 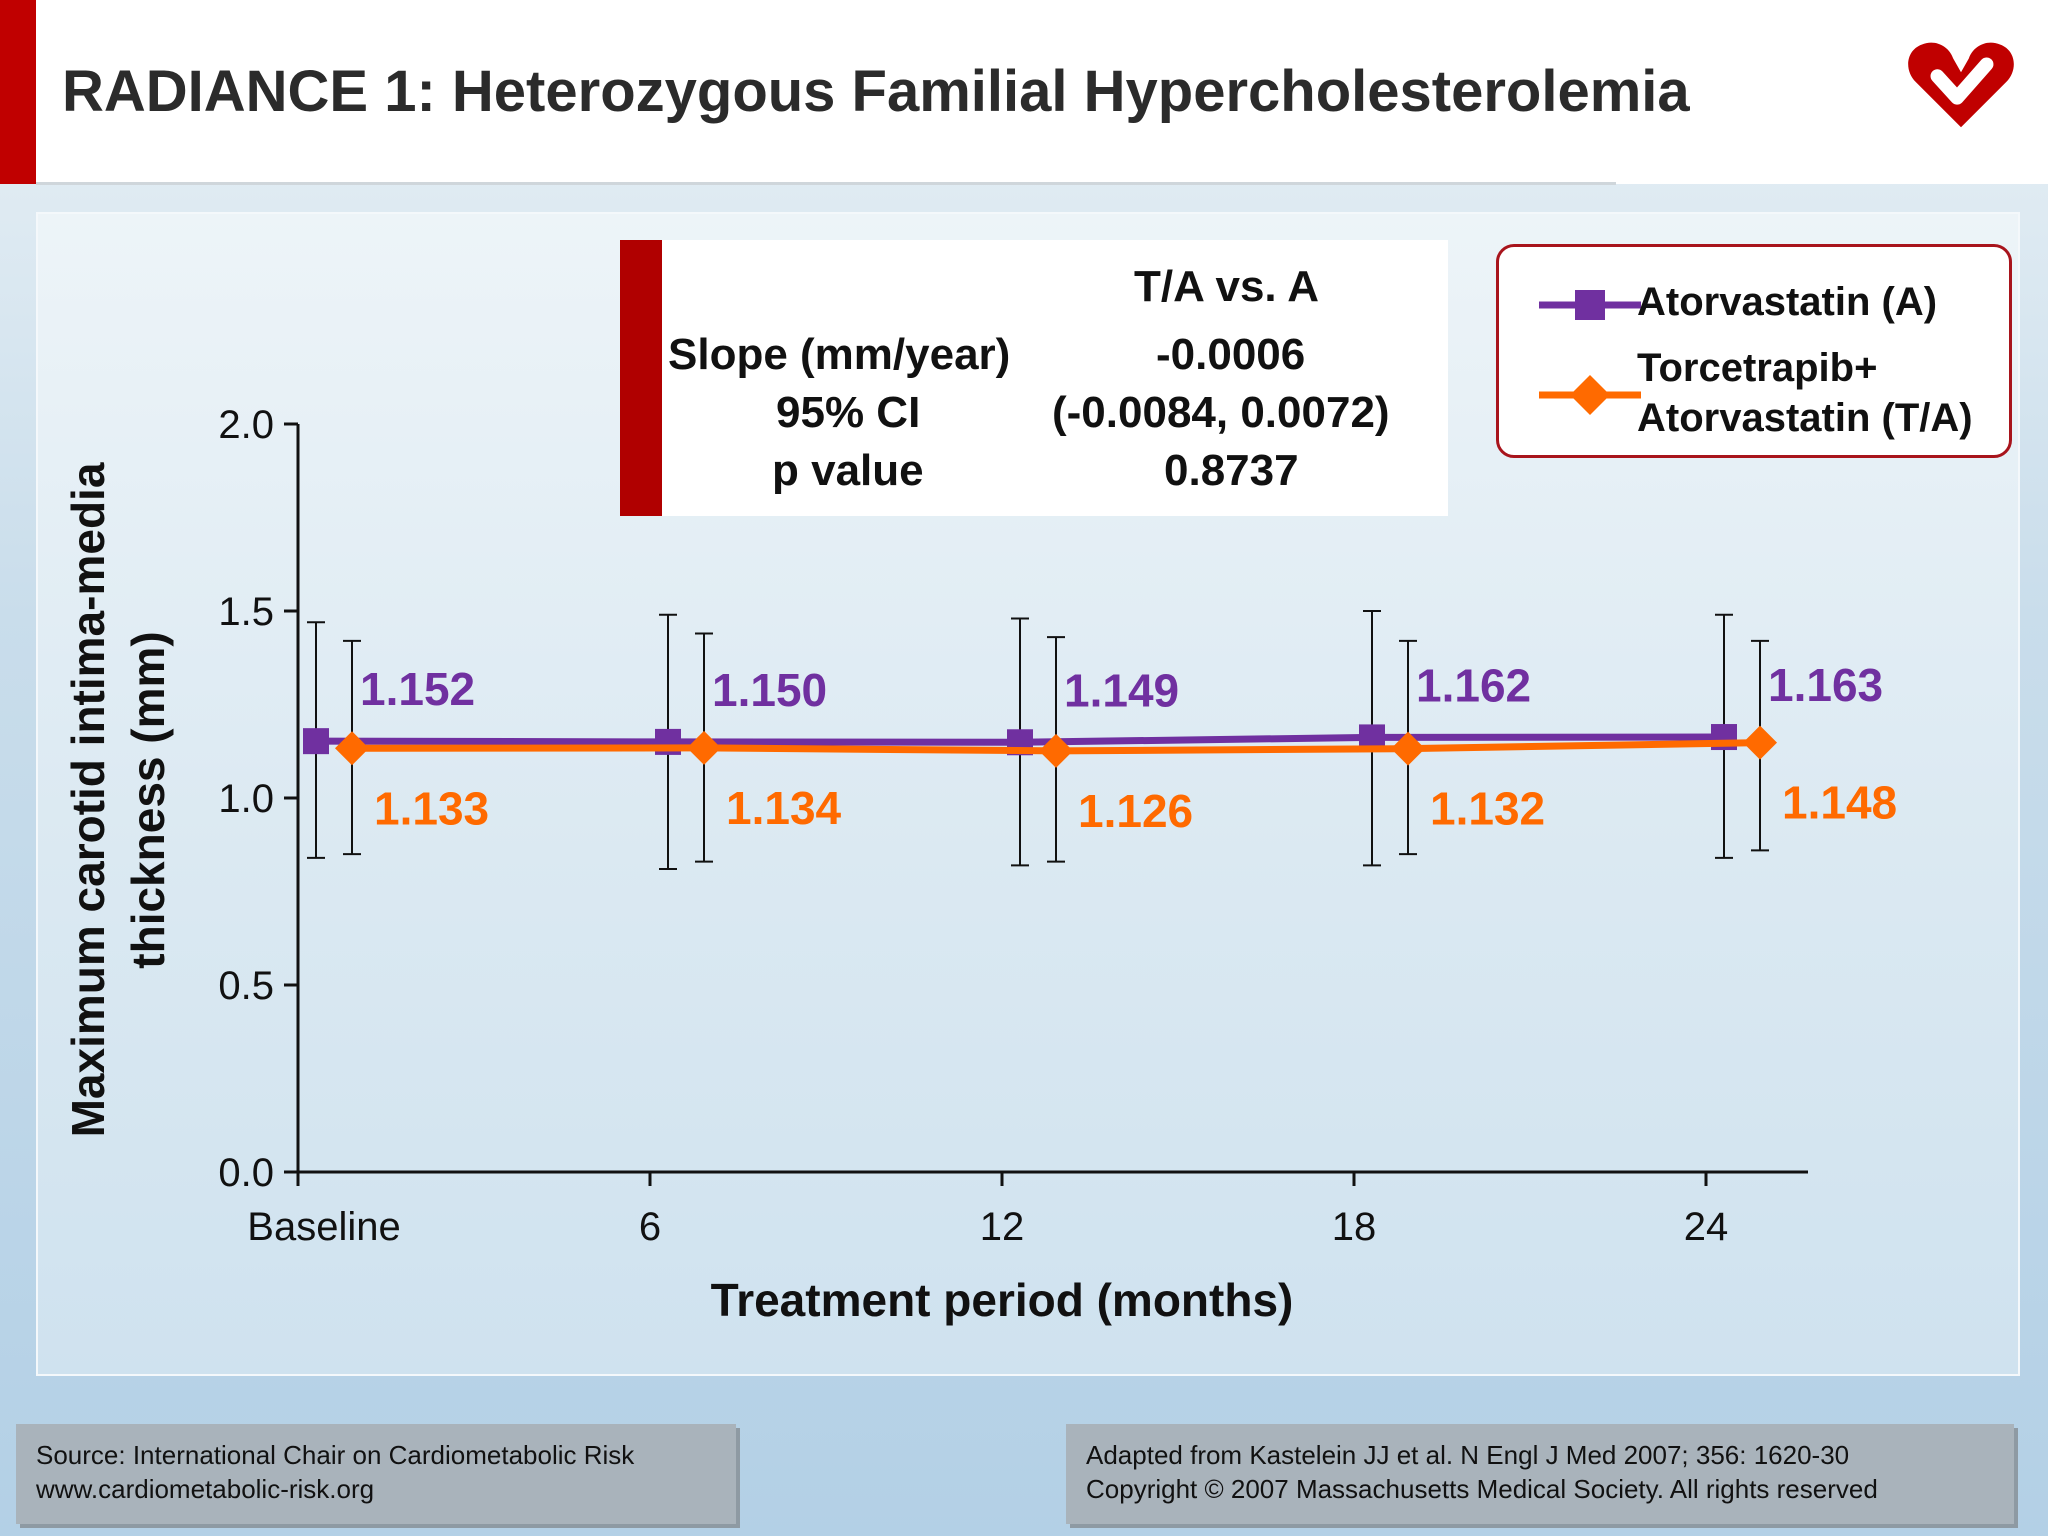 I want to click on heart-logo-icon, so click(x=1961, y=85).